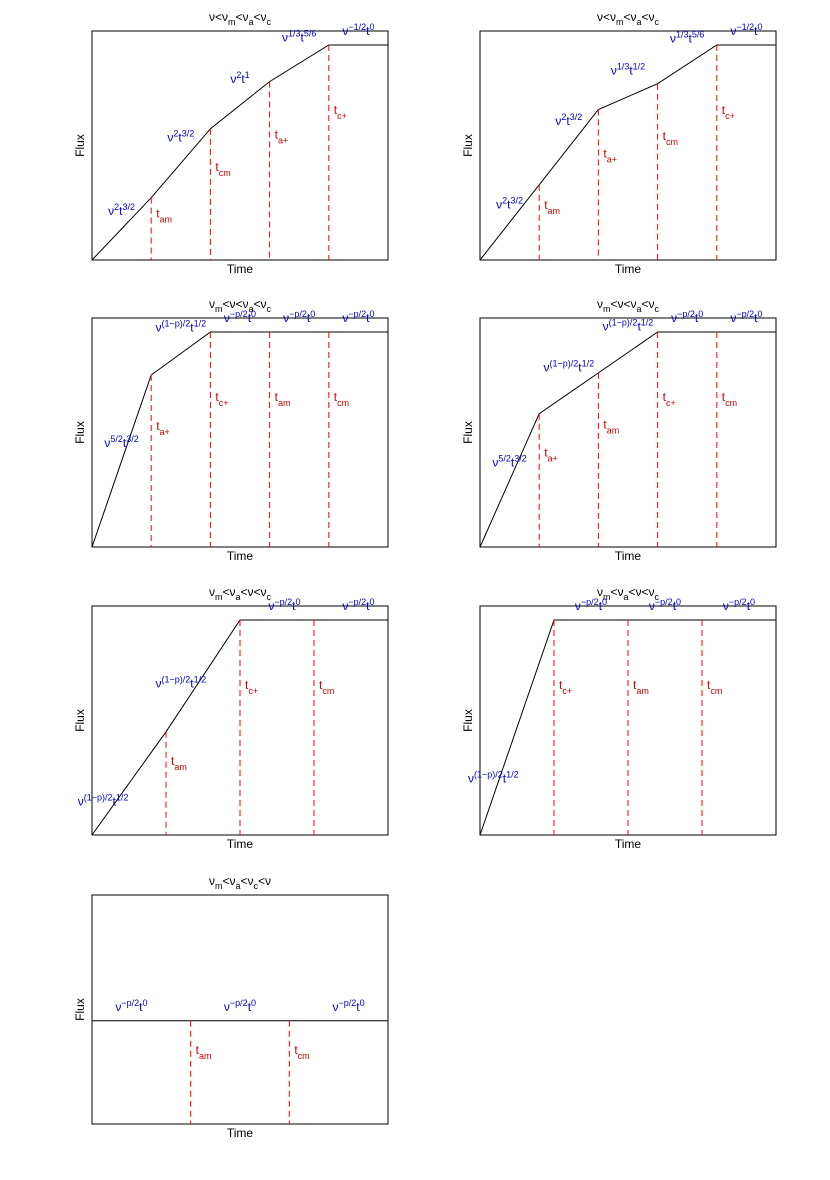 The height and width of the screenshot is (1180, 830). I want to click on title-subscript: a, so click(251, 22).